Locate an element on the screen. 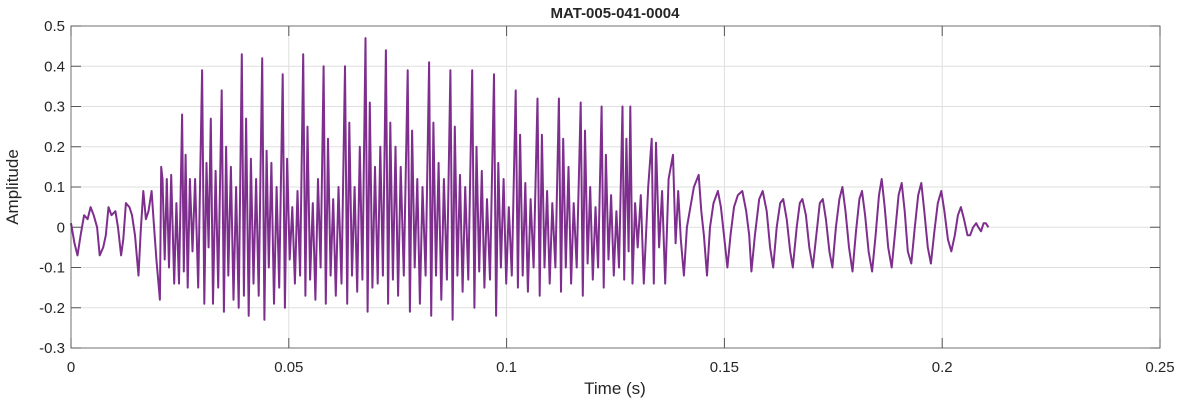 Image resolution: width=1182 pixels, height=409 pixels. y-tick-label: -0.1 is located at coordinates (52, 268).